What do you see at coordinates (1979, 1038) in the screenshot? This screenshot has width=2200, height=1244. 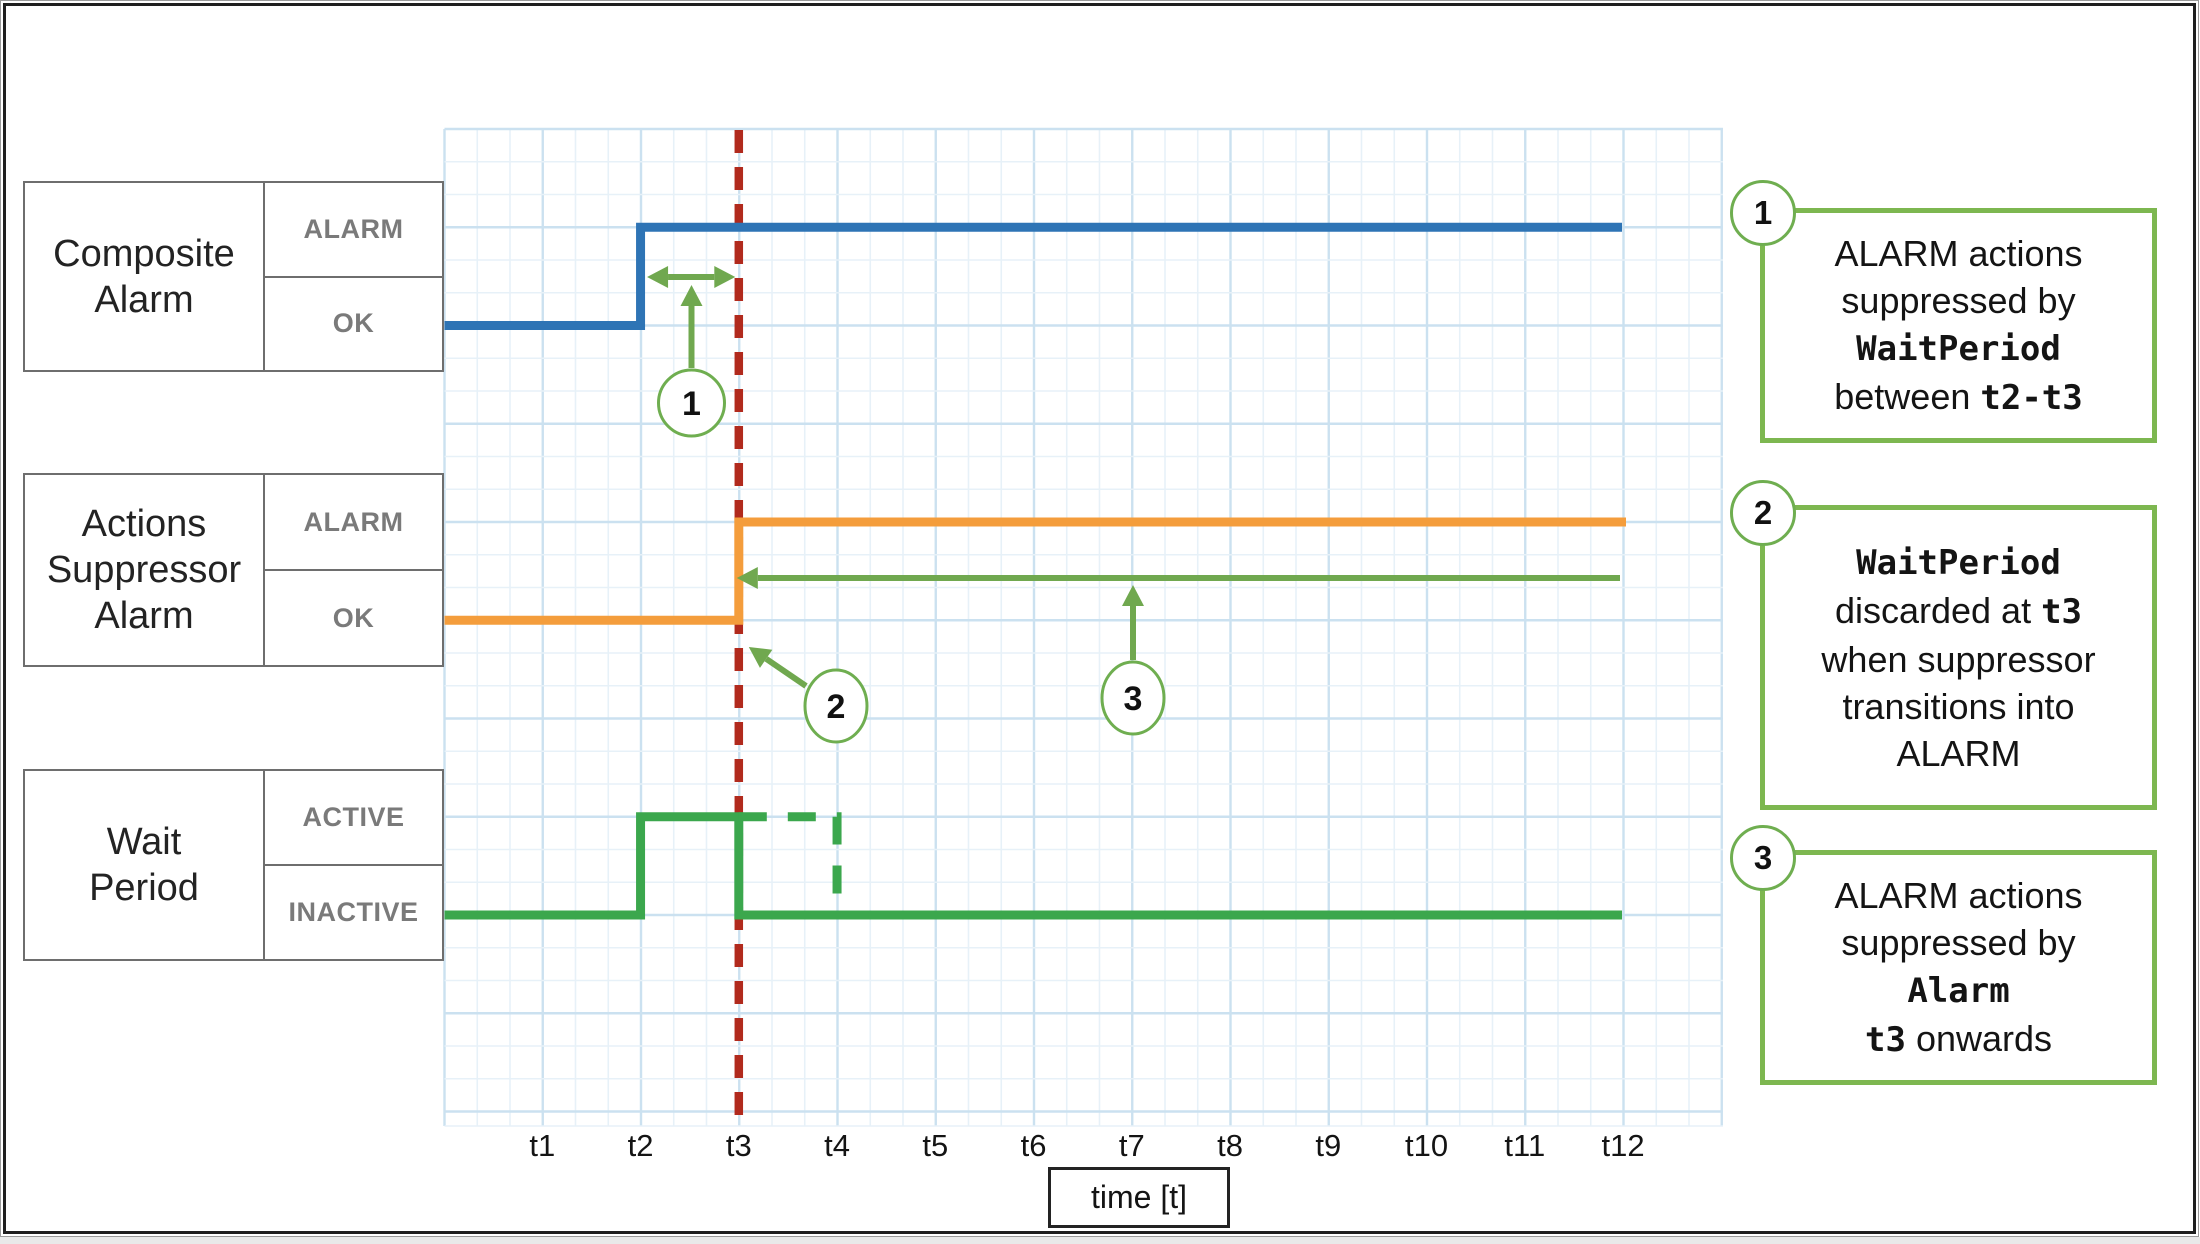 I see `text-segment: onwards` at bounding box center [1979, 1038].